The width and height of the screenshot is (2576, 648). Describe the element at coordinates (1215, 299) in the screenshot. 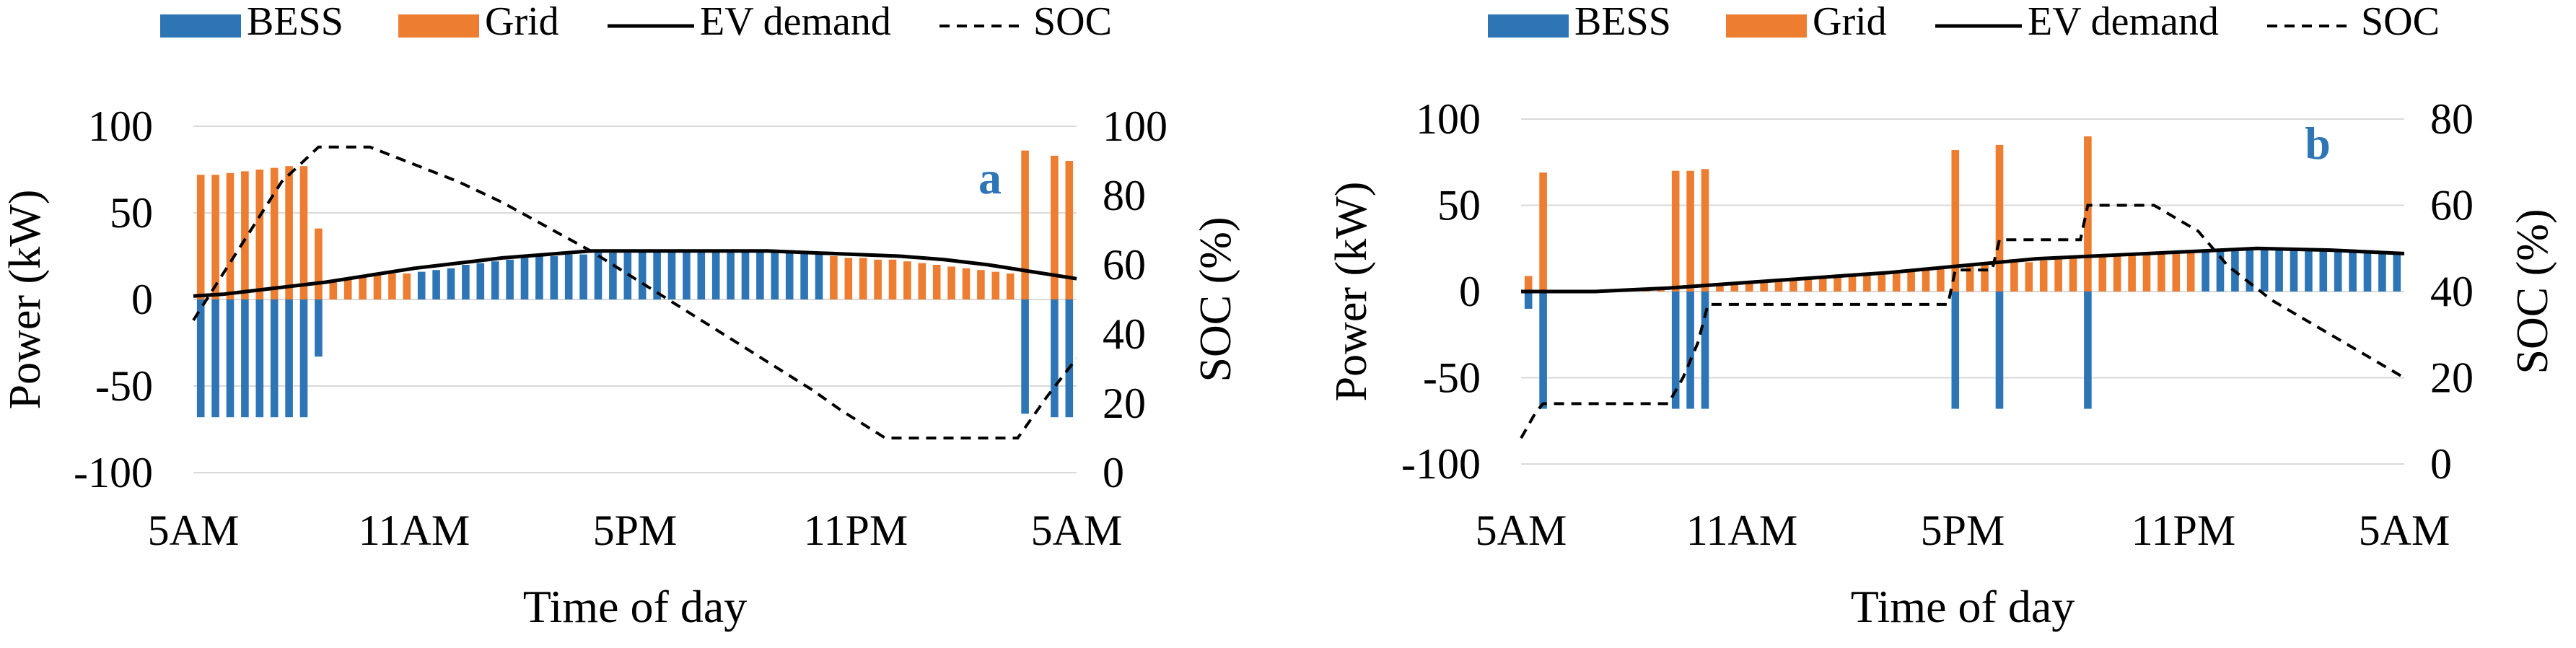

I see `y2-axis-title: SOC (%)` at that location.